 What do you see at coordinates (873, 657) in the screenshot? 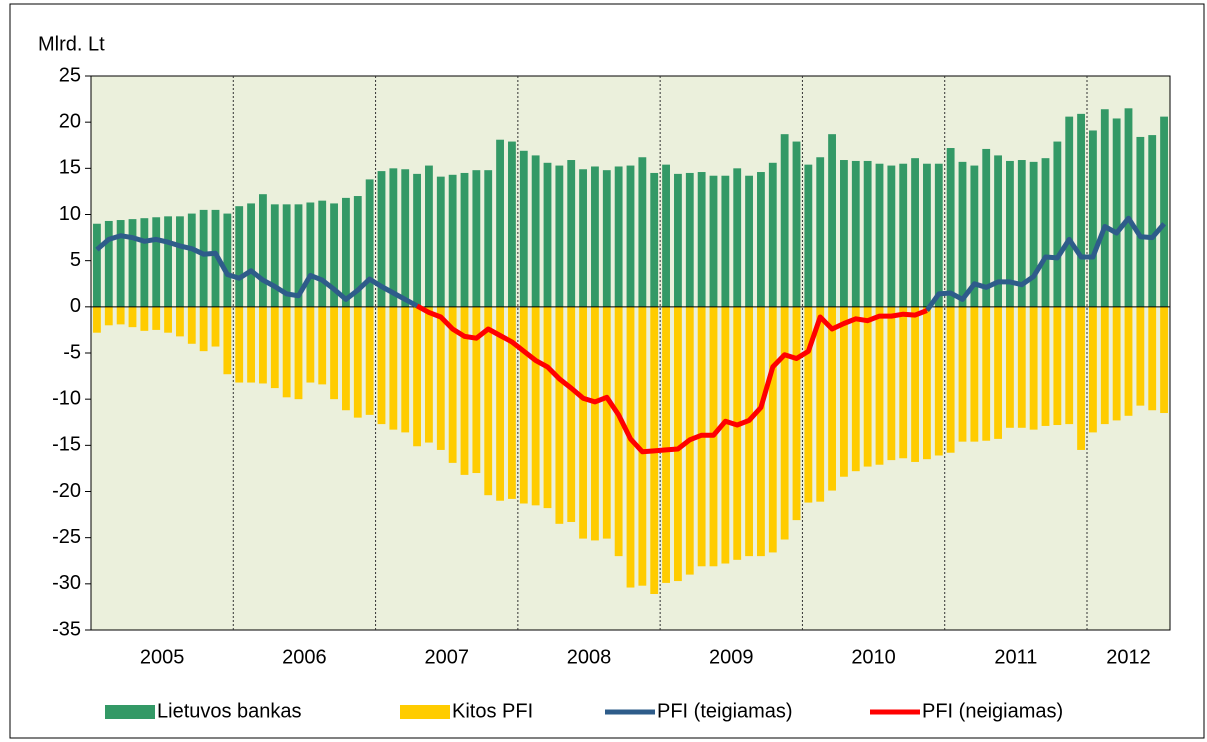
I see `x-tick-label: 2010` at bounding box center [873, 657].